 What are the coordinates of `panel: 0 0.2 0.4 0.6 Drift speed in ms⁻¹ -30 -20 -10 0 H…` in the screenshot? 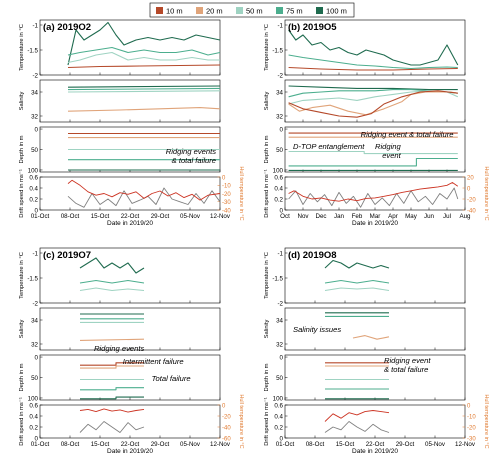 It's located at (376, 421).